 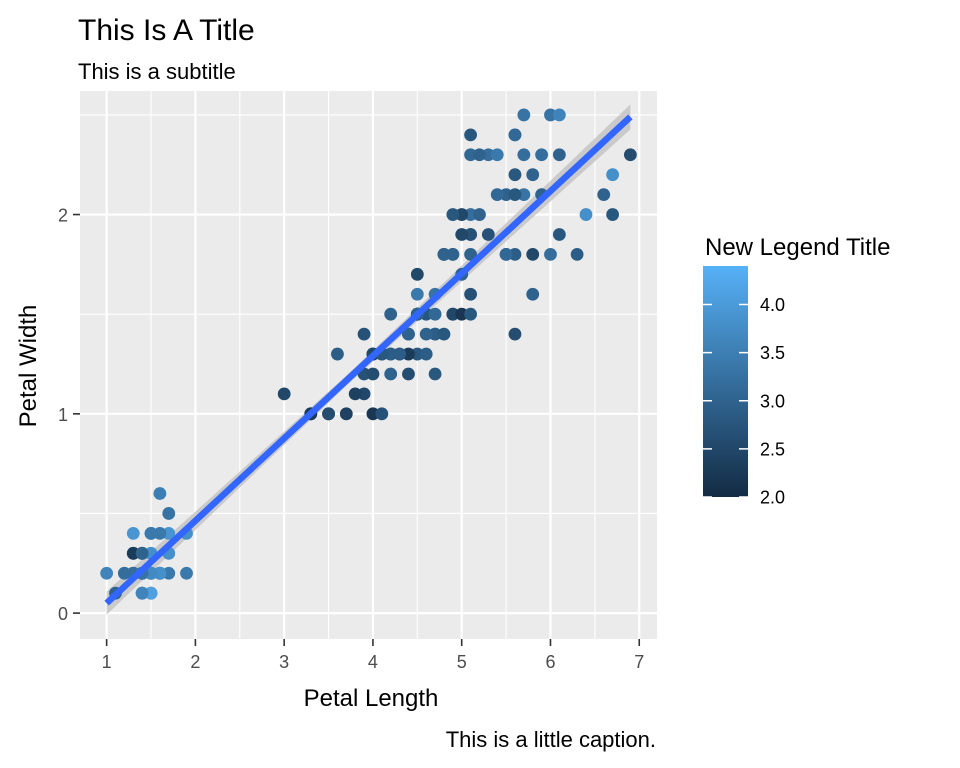 I want to click on legend-tick-label: 3.0, so click(x=772, y=401).